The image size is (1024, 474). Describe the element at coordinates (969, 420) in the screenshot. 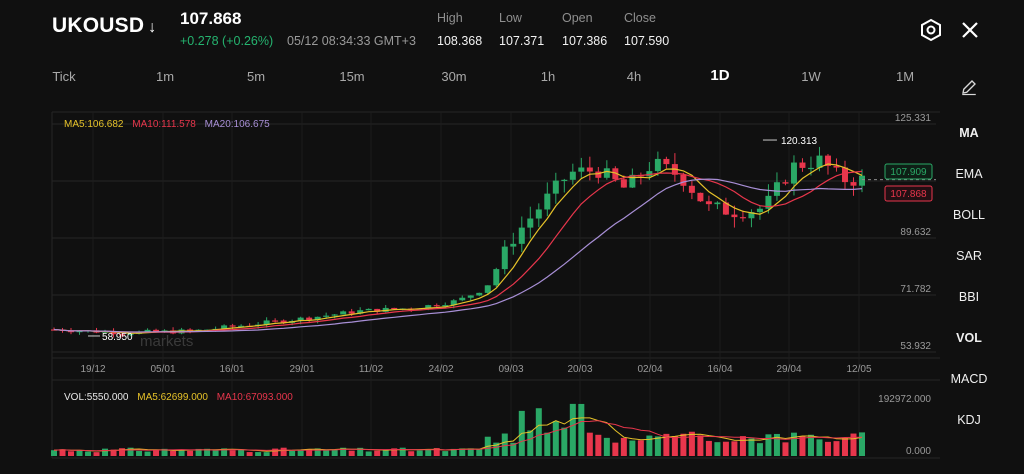

I see `indicator-kdj: KDJ` at that location.